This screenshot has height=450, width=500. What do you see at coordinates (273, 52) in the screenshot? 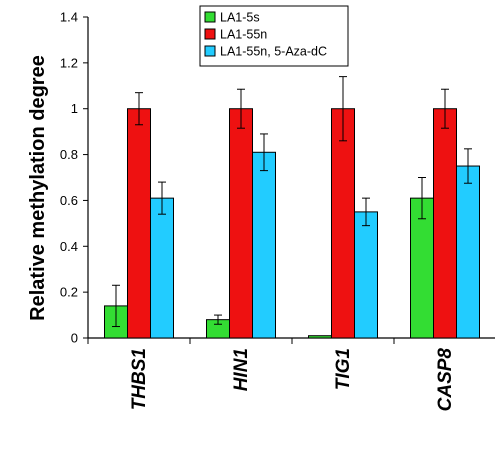
I see `legend-label: LA1-55n, 5-Aza-dC` at bounding box center [273, 52].